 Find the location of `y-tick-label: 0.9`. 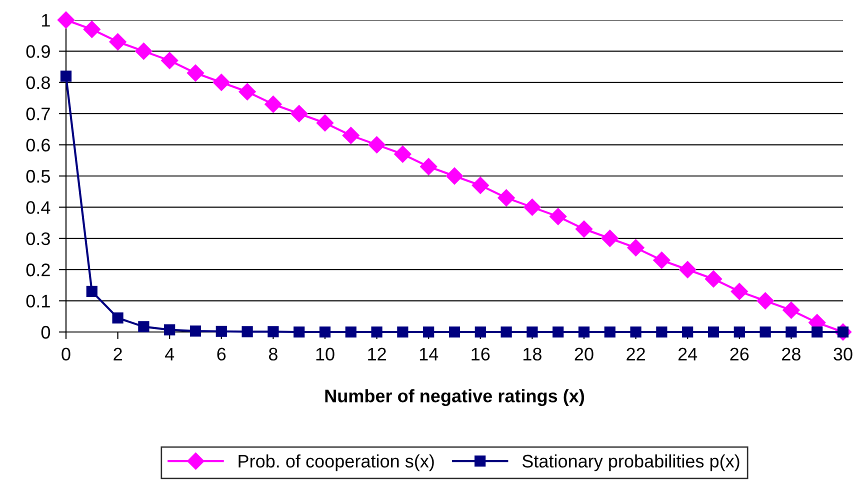

y-tick-label: 0.9 is located at coordinates (38, 51).